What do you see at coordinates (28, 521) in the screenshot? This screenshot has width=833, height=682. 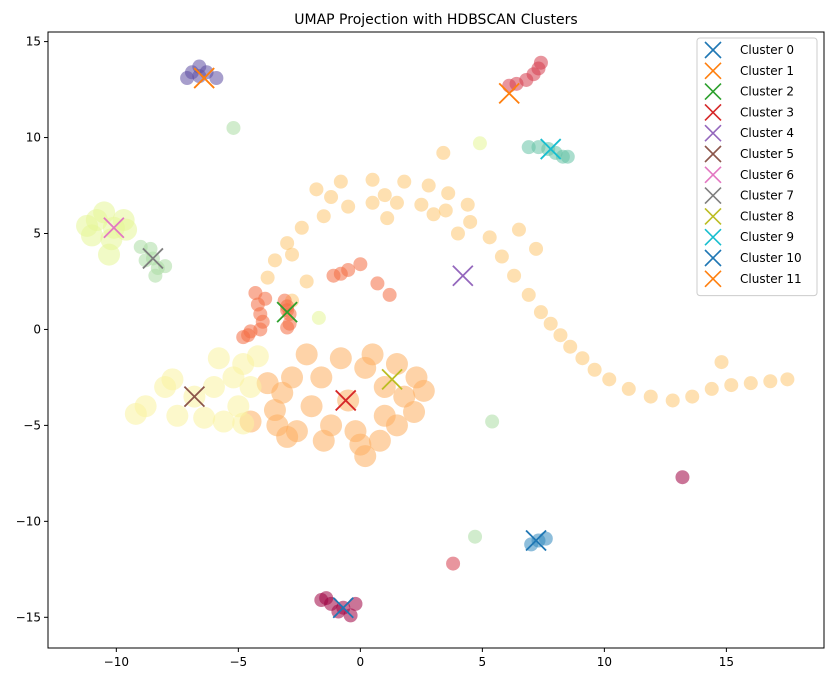 I see `y-tick-label: −10` at bounding box center [28, 521].